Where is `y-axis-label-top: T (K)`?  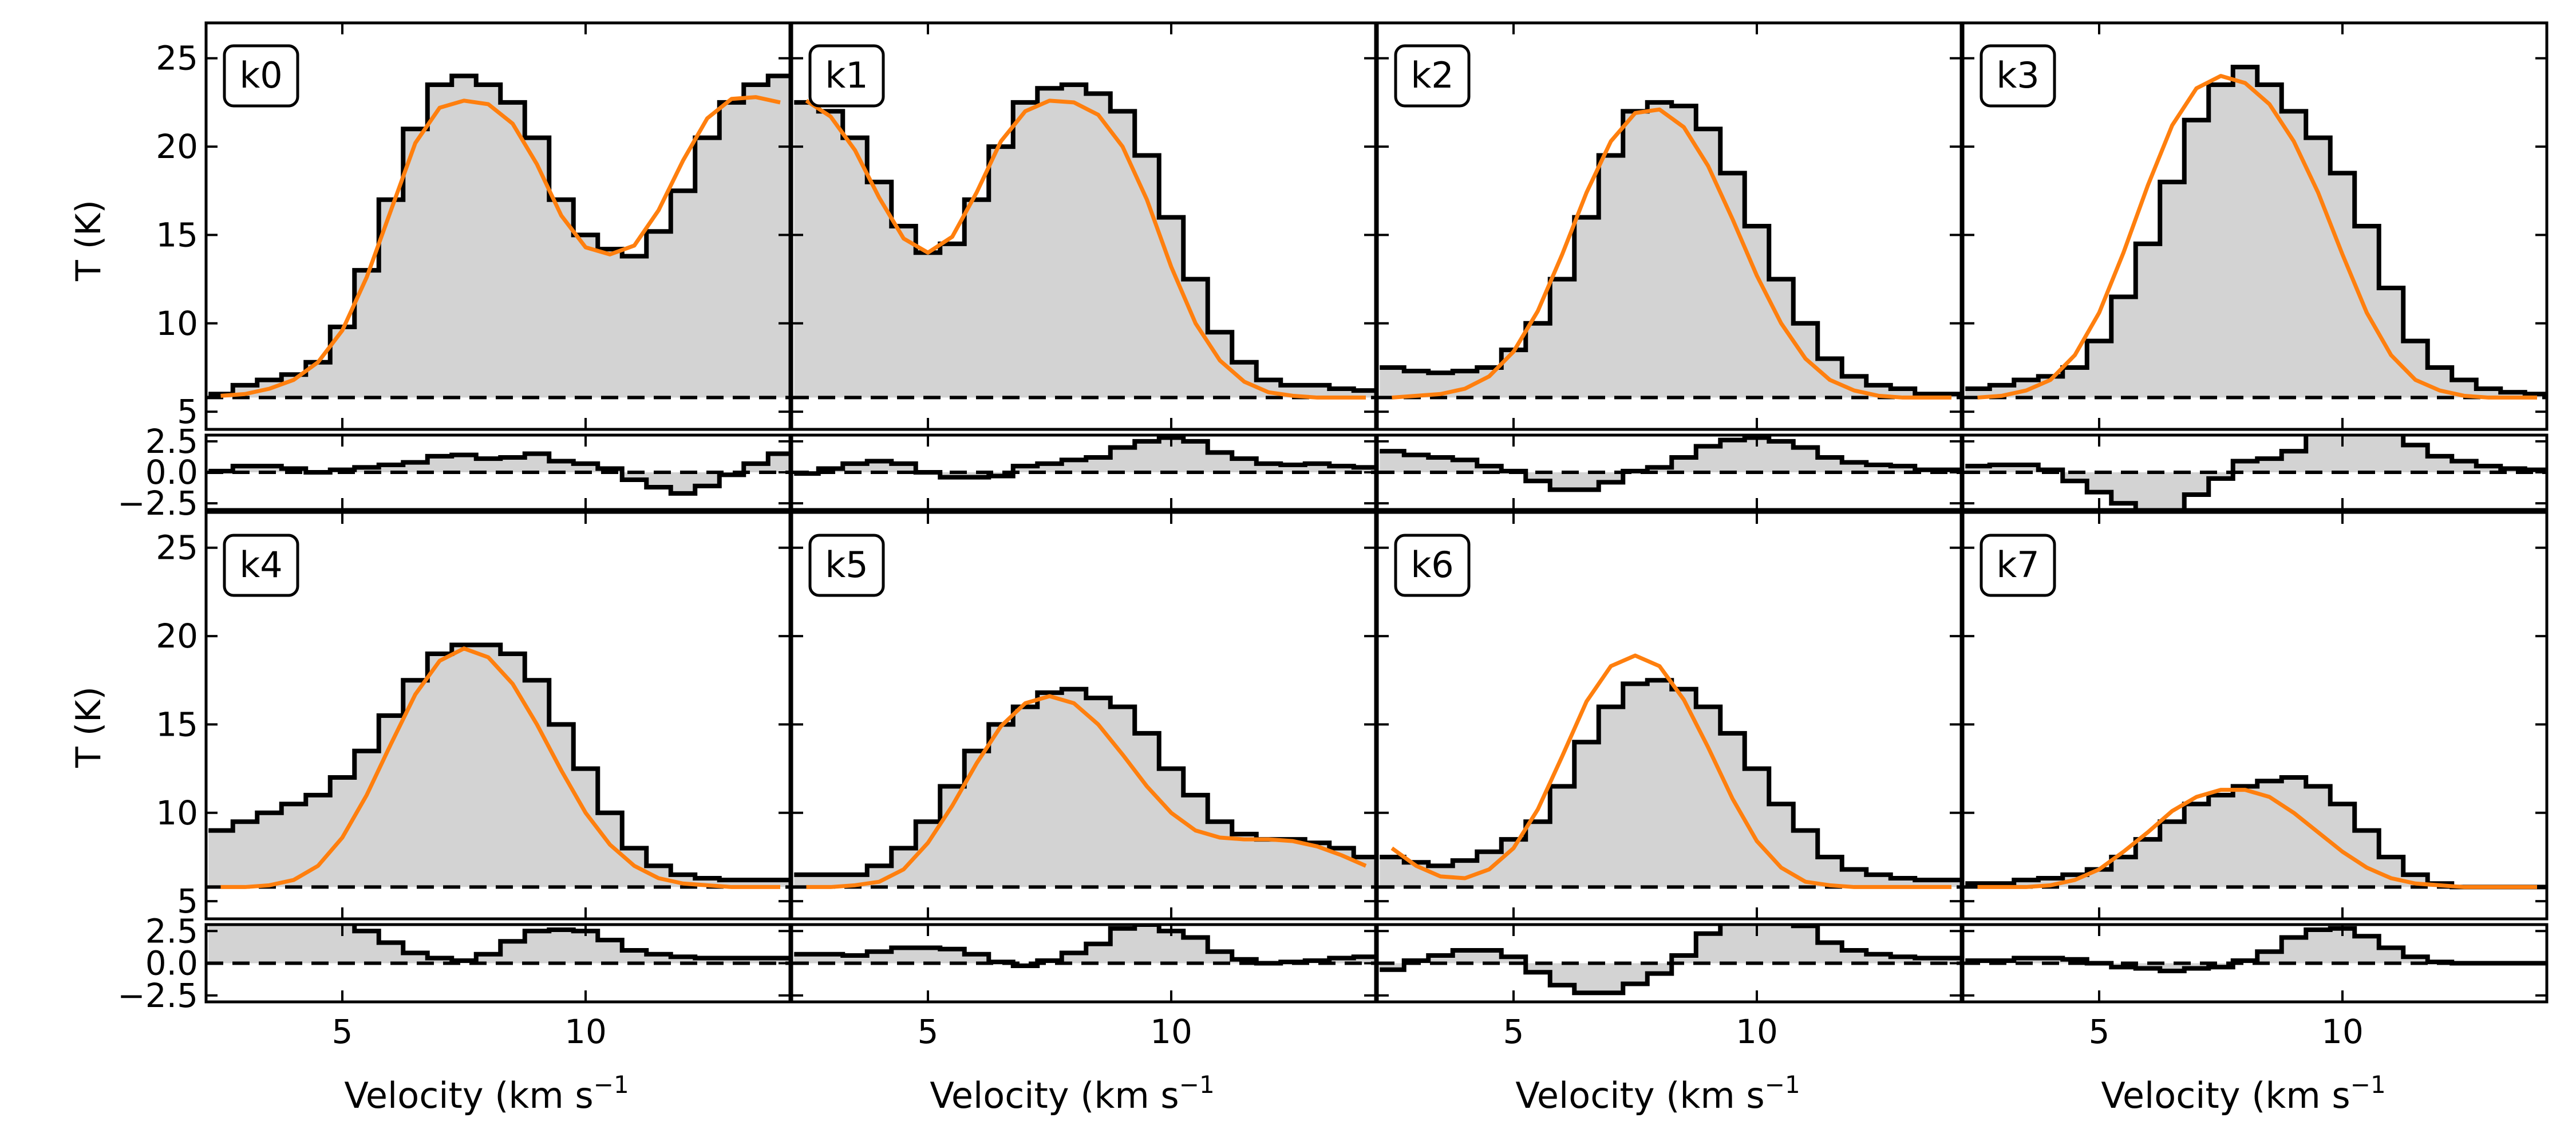
y-axis-label-top: T (K) is located at coordinates (89, 241).